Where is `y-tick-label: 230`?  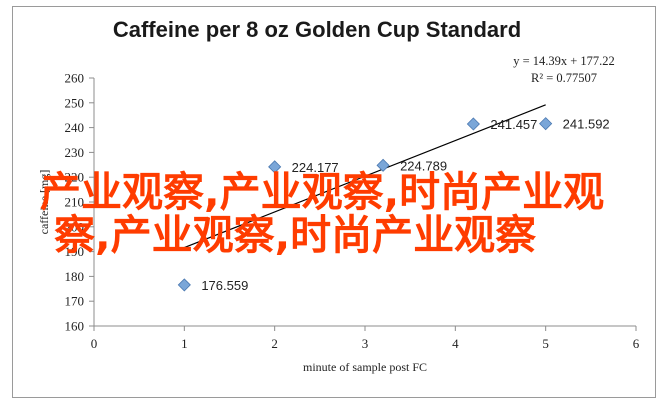 y-tick-label: 230 is located at coordinates (75, 152).